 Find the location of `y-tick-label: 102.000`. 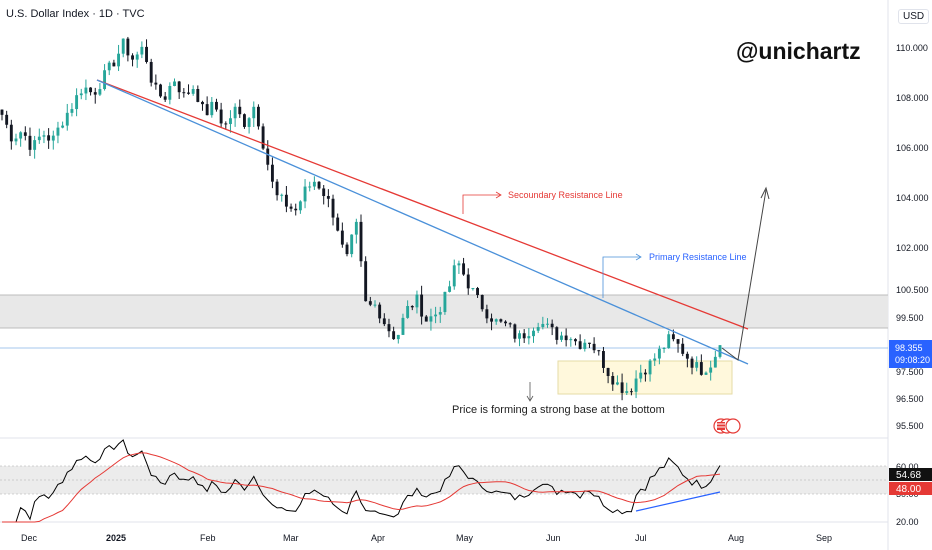

y-tick-label: 102.000 is located at coordinates (912, 248).